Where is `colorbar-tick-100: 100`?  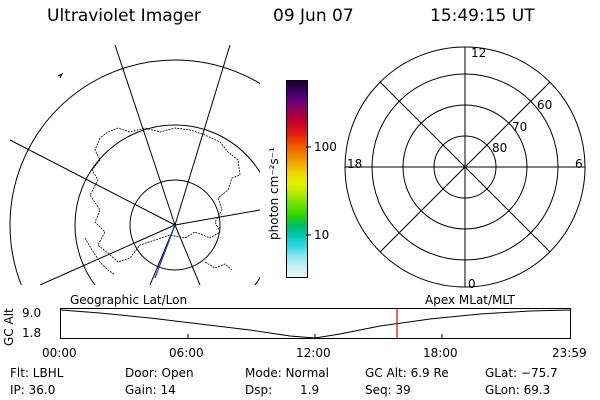
colorbar-tick-100: 100 is located at coordinates (325, 147).